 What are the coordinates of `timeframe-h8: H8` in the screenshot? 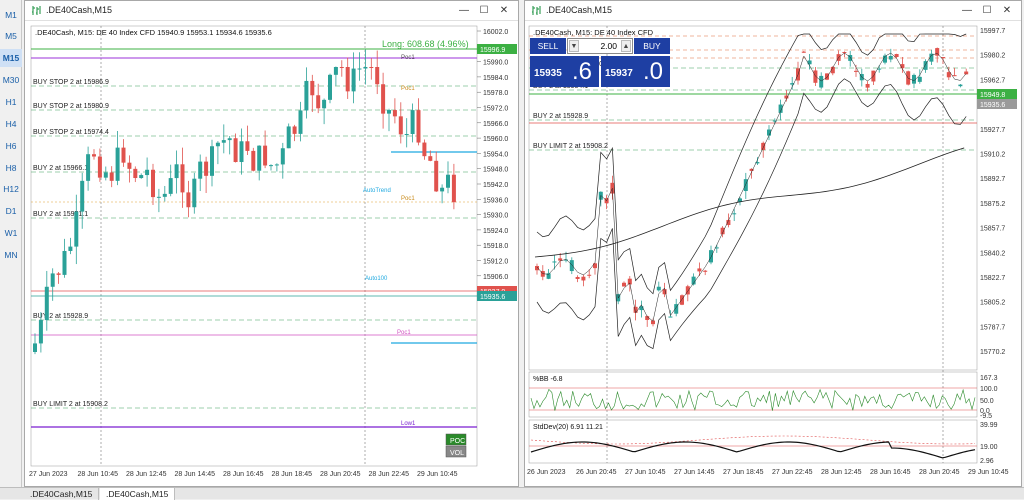 It's located at (11, 168).